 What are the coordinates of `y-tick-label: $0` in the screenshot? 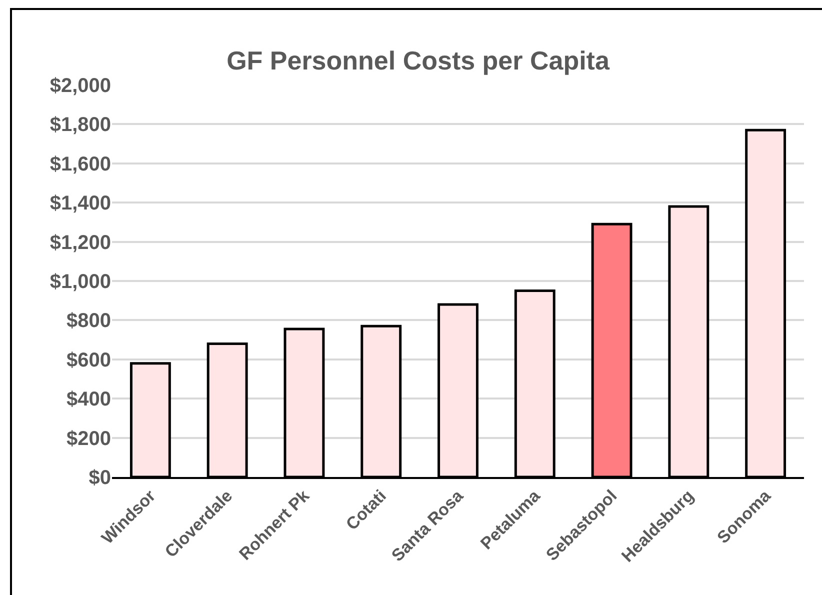 It's located at (99, 478).